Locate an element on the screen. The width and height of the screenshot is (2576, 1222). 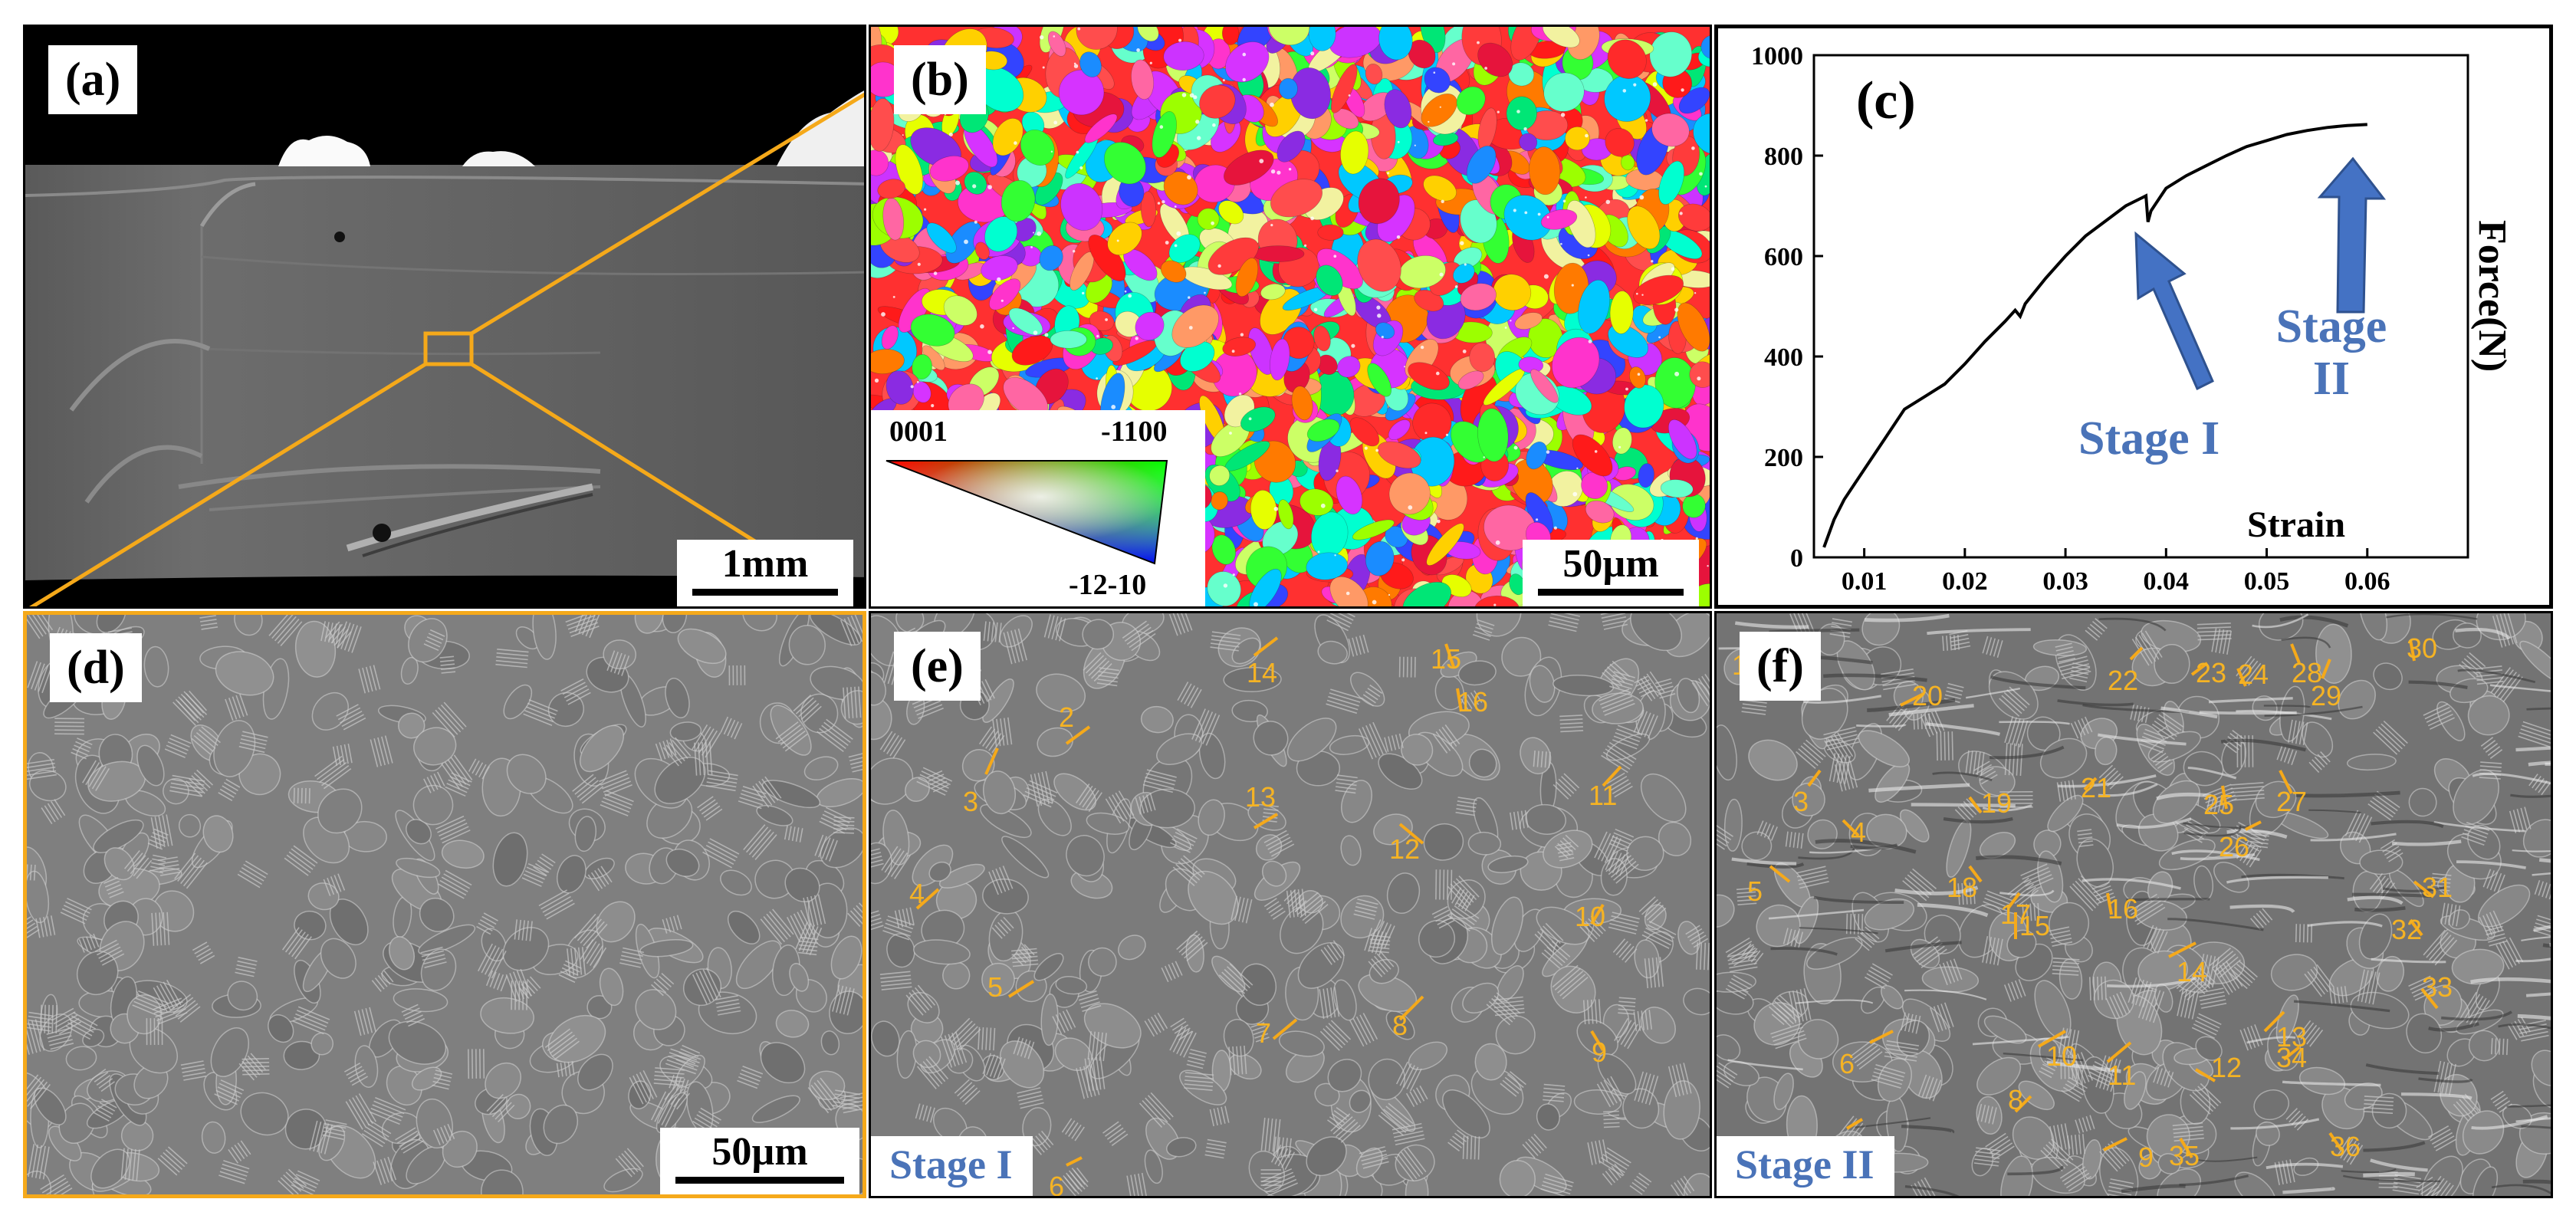
twin-number-30: 30 is located at coordinates (2422, 648).